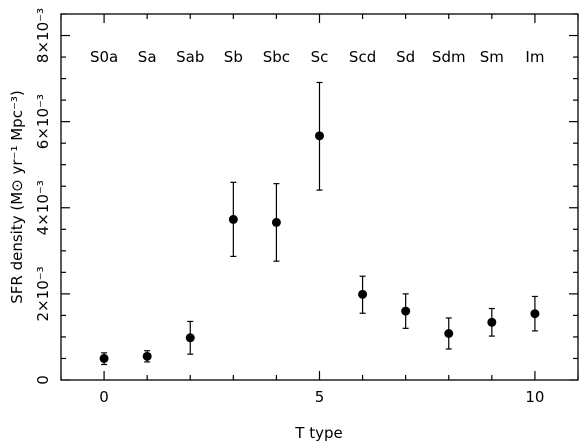 This screenshot has height=444, width=579. Describe the element at coordinates (362, 57) in the screenshot. I see `category-label: Scd` at that location.